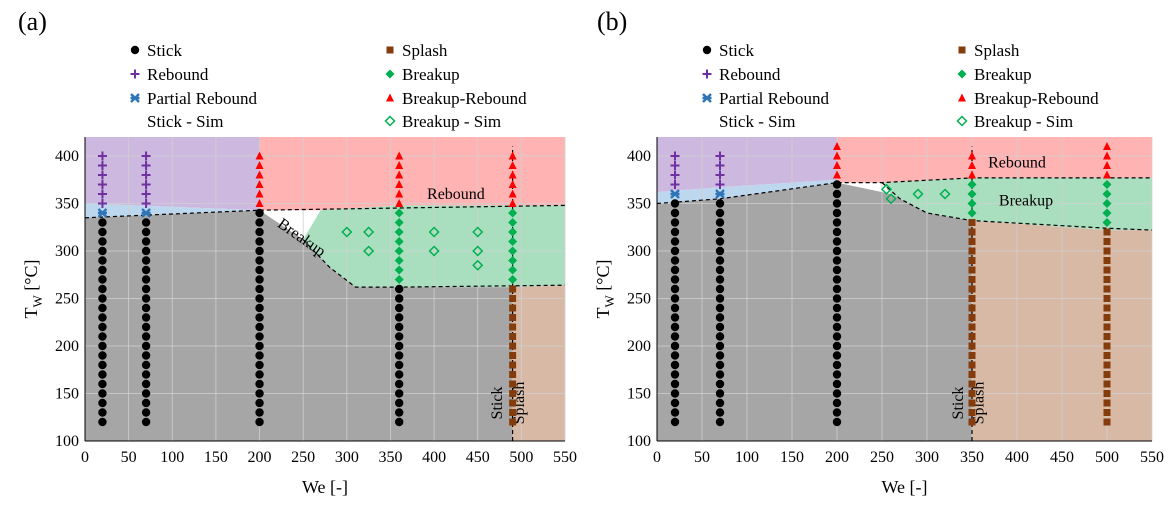 This screenshot has height=507, width=1172. What do you see at coordinates (882, 457) in the screenshot?
I see `x-tick-label: 250` at bounding box center [882, 457].